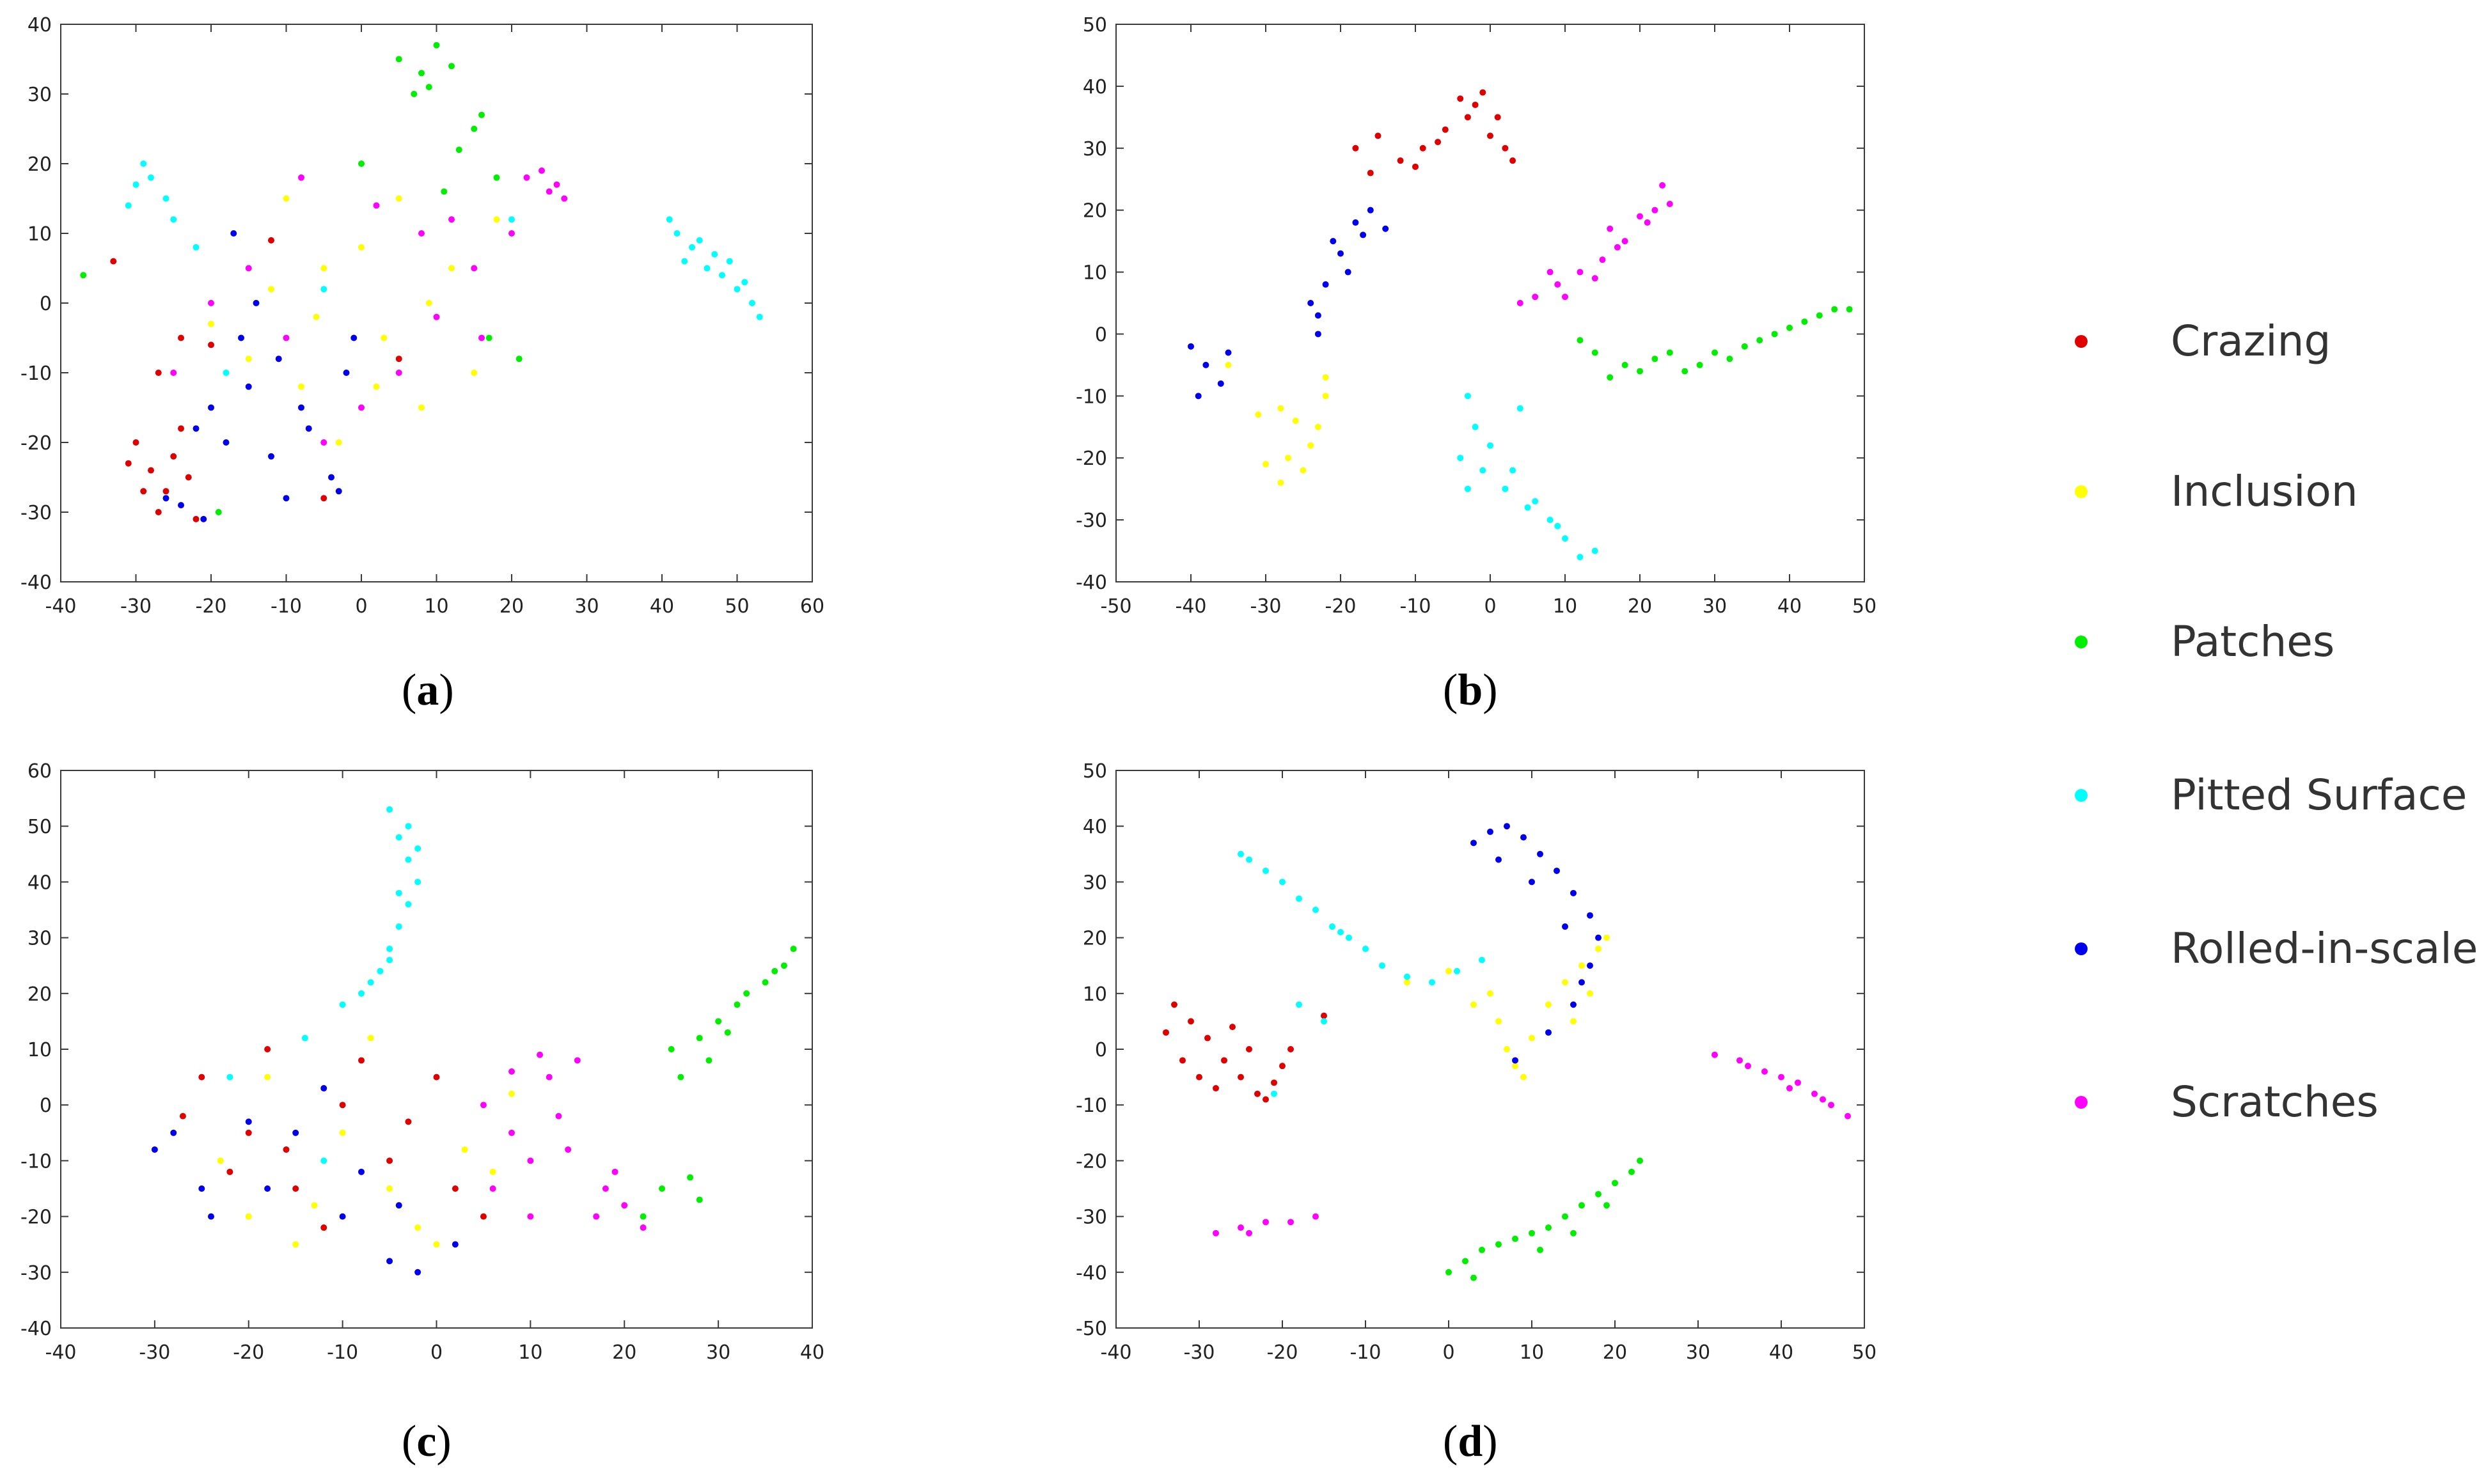  What do you see at coordinates (1191, 606) in the screenshot?
I see `x-tick-label: -40` at bounding box center [1191, 606].